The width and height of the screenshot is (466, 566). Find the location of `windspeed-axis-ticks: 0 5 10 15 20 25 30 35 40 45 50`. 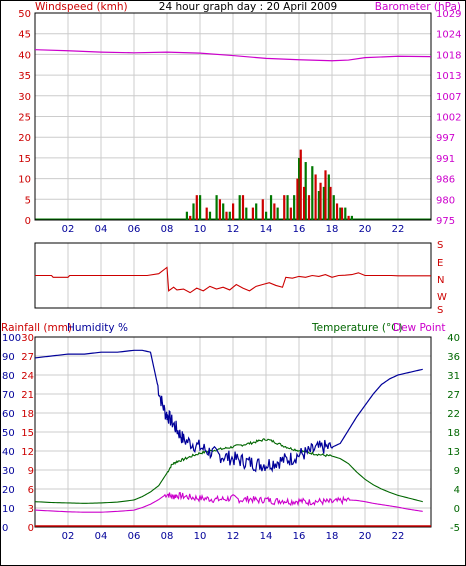

windspeed-axis-ticks: 0 5 10 15 20 25 30 35 40 45 50 is located at coordinates (24, 118).